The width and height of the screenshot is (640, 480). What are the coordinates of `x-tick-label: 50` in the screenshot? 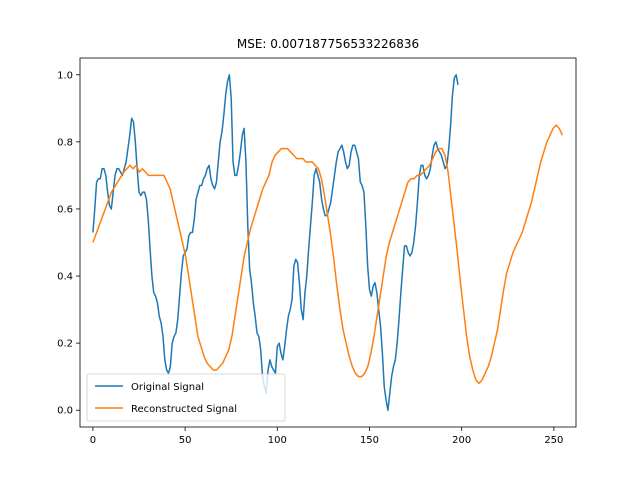 It's located at (185, 440).